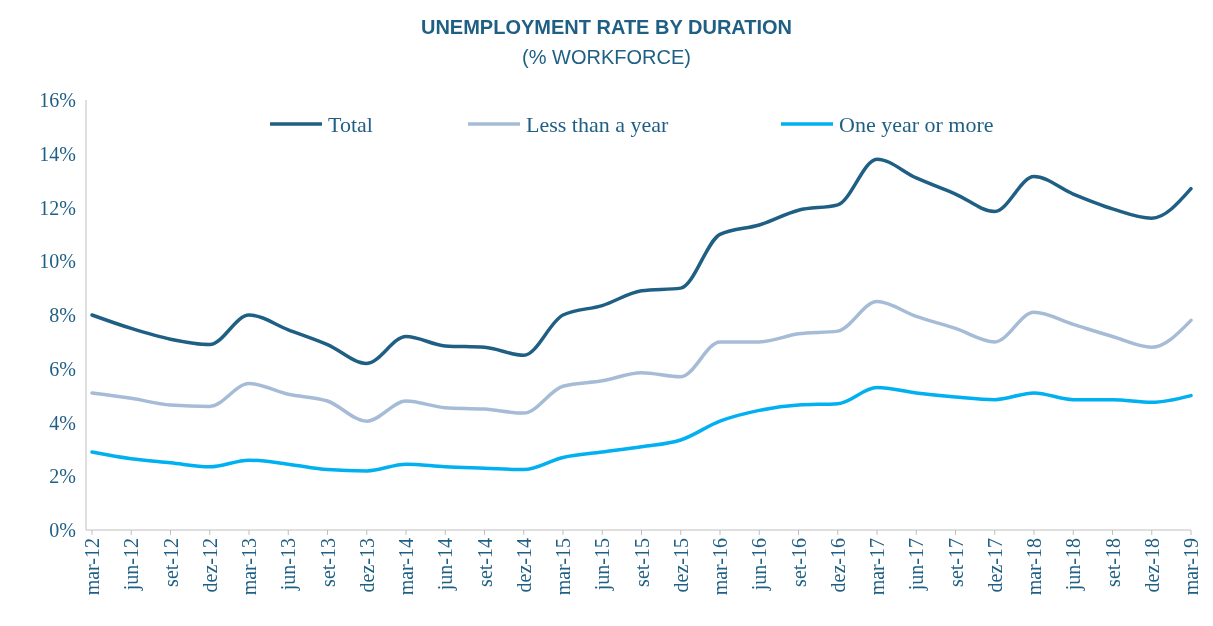  Describe the element at coordinates (1034, 567) in the screenshot. I see `x-tick-label: mar-18` at that location.